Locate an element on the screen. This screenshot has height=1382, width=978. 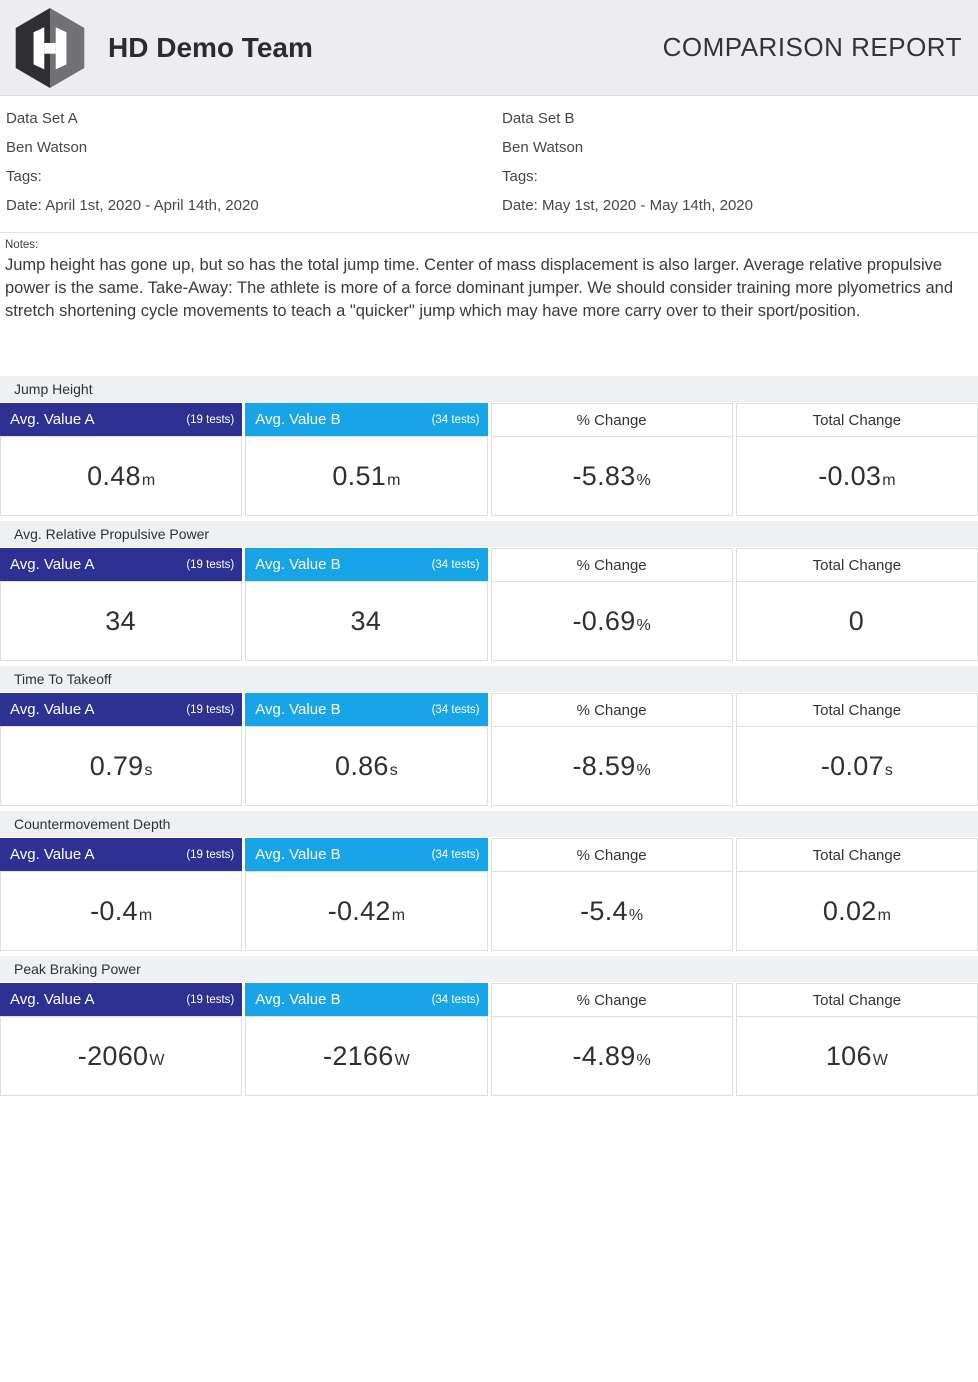
dataset-b-athlete: Ben Watson is located at coordinates (543, 147).